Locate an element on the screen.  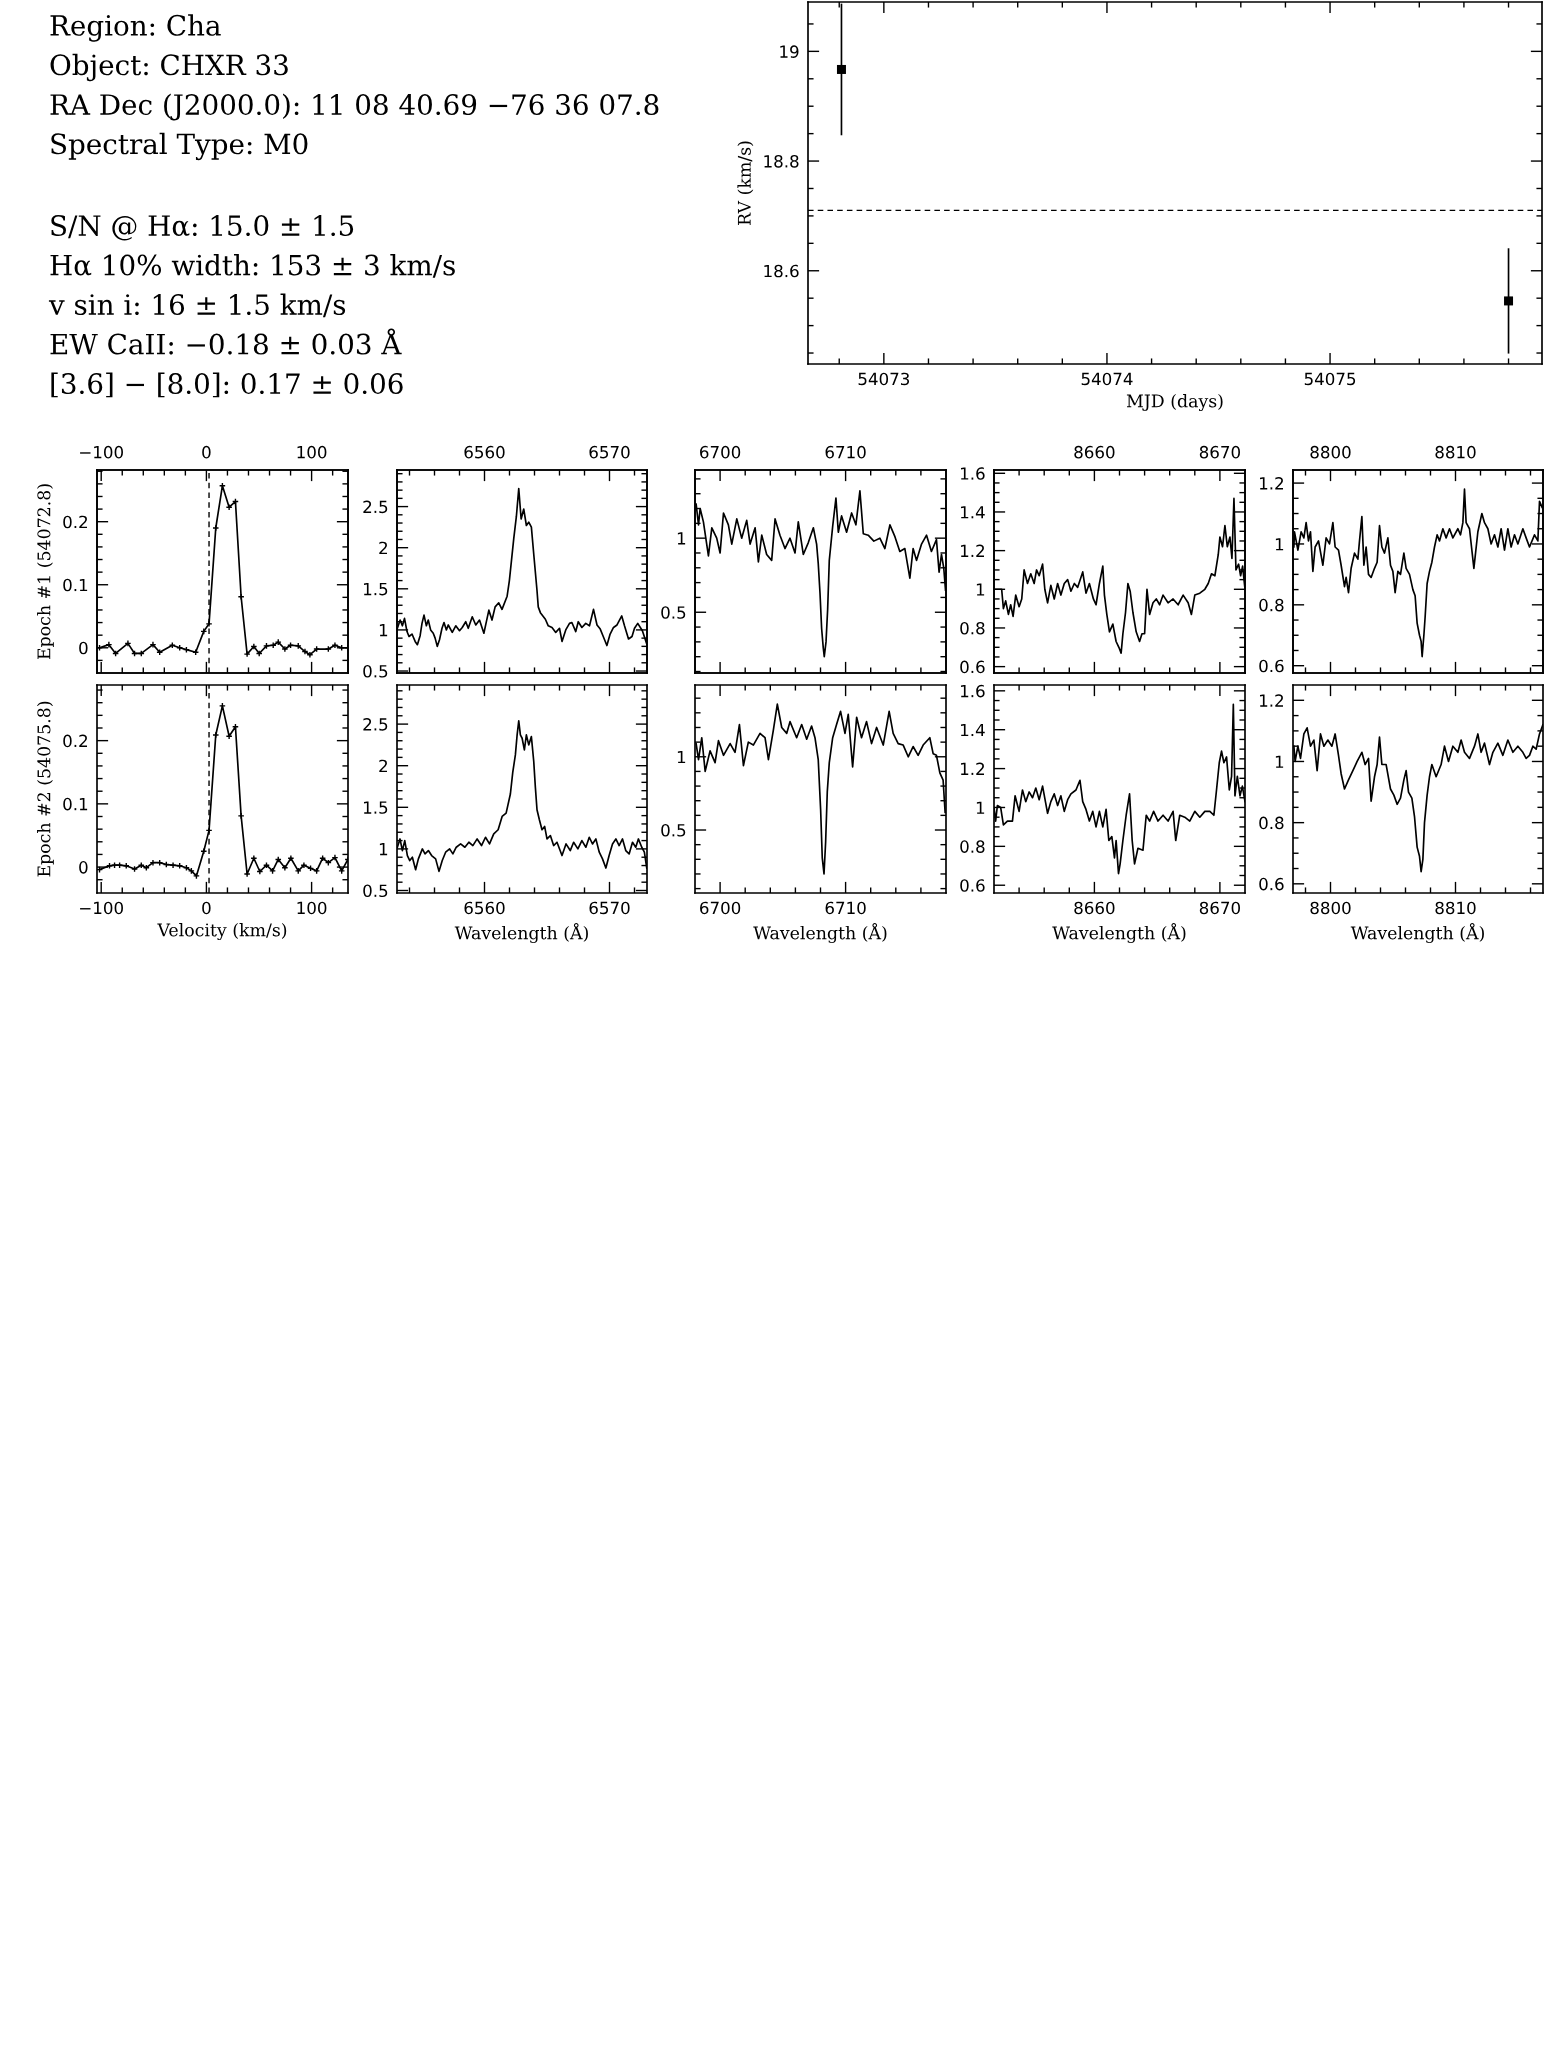
text: Object: CHXR 33 is located at coordinates (169, 67).